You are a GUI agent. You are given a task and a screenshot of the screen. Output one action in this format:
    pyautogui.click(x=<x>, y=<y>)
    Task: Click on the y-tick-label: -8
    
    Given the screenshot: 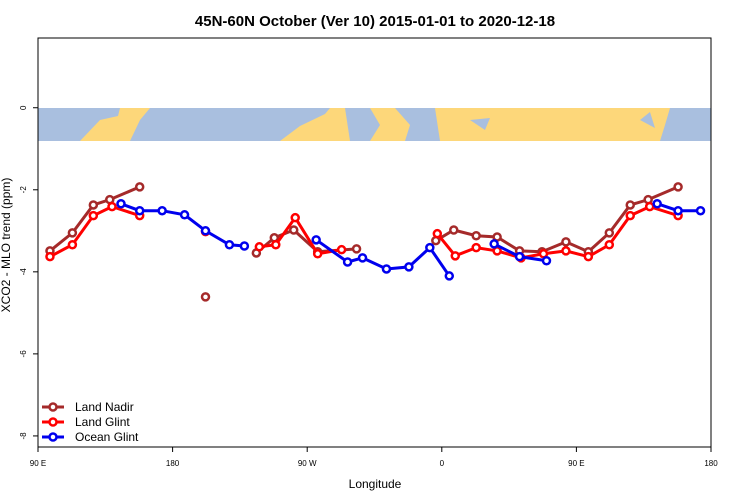 What is the action you would take?
    pyautogui.click(x=23, y=436)
    